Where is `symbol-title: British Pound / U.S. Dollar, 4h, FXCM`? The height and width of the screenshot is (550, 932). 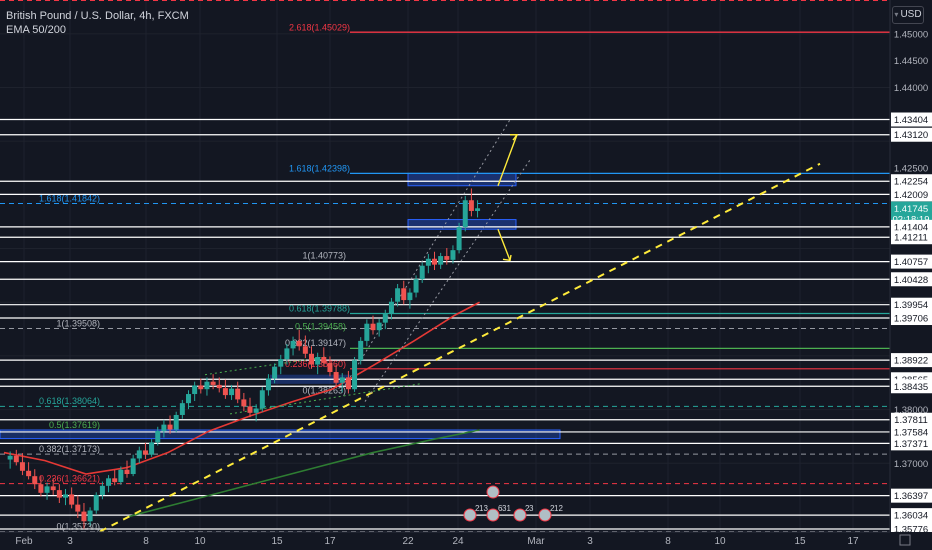
symbol-title: British Pound / U.S. Dollar, 4h, FXCM is located at coordinates (97, 16).